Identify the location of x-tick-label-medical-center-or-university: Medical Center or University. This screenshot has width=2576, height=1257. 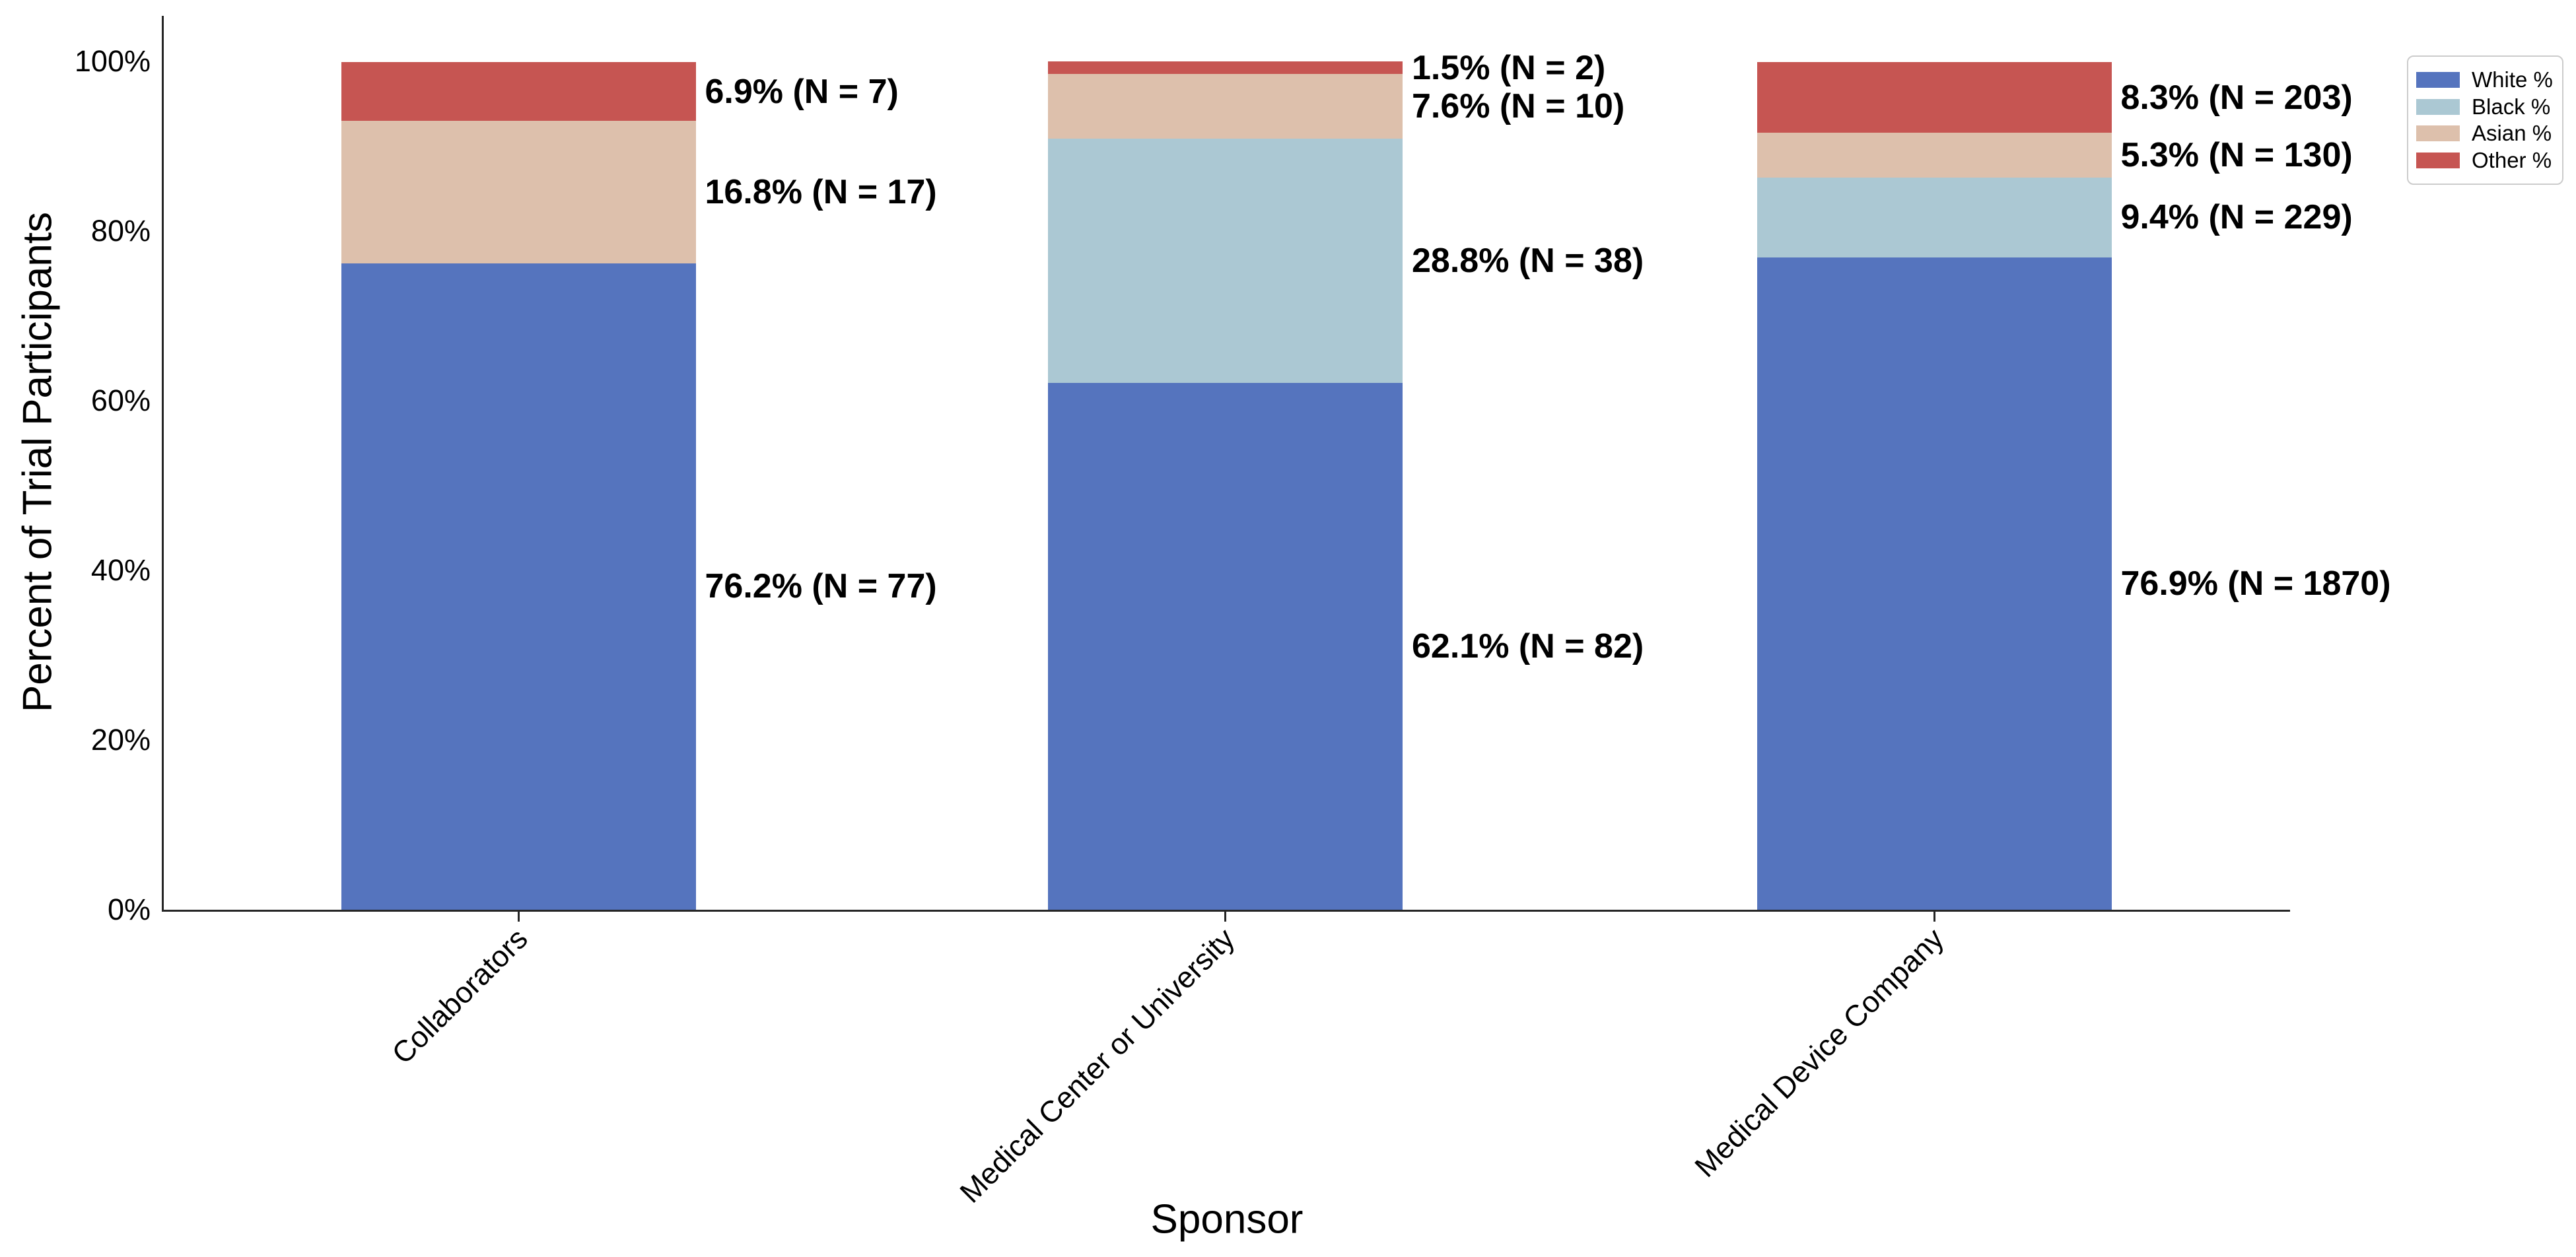
(1097, 1065).